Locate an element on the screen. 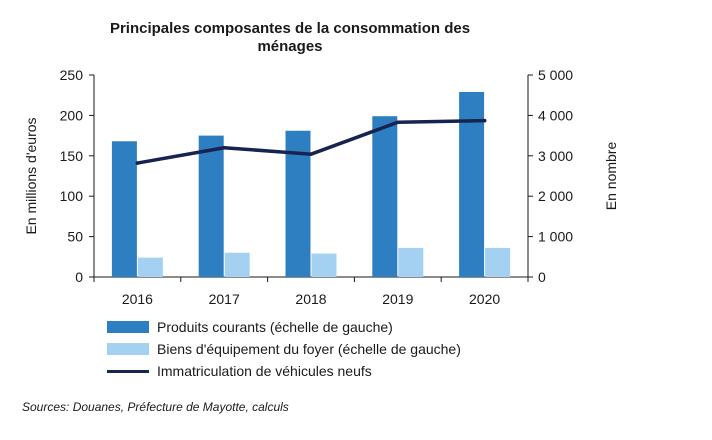 This screenshot has height=440, width=712. y-tick-label-250: 250 is located at coordinates (72, 75).